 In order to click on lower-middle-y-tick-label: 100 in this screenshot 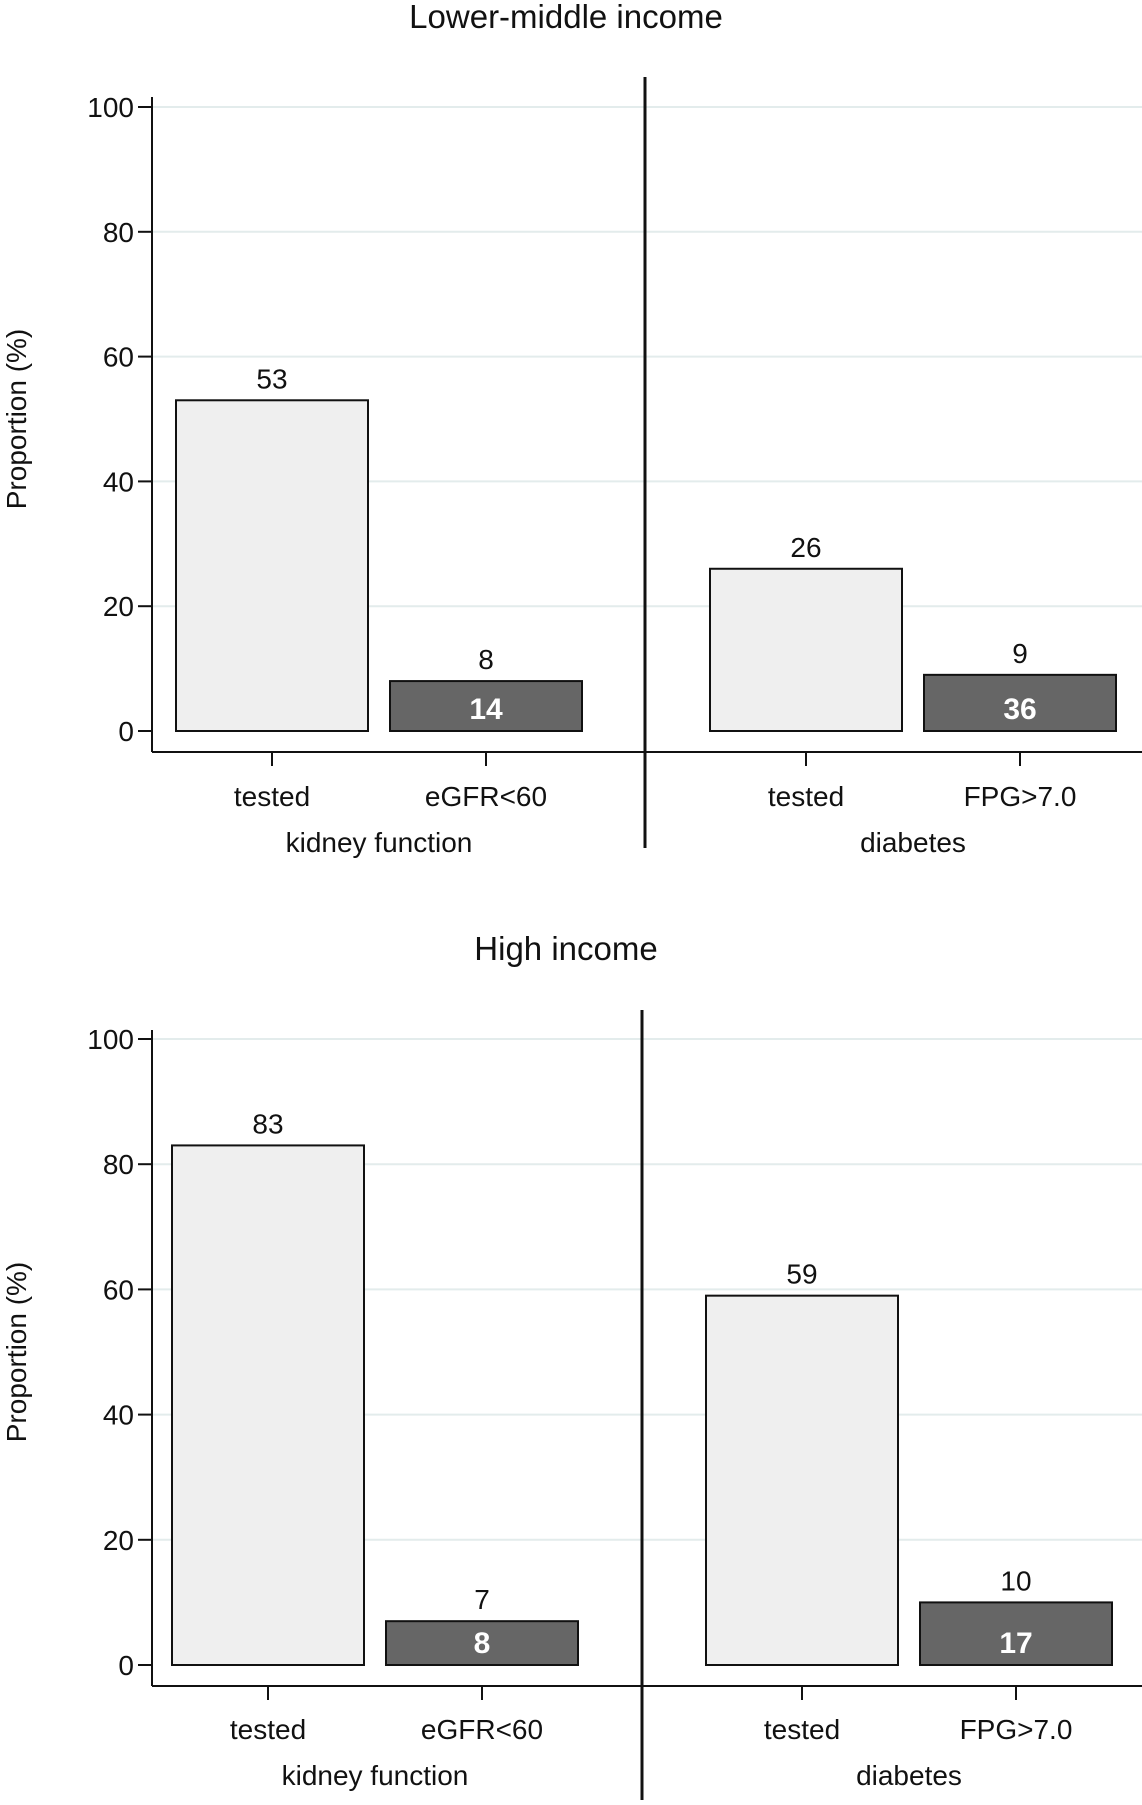, I will do `click(110, 107)`.